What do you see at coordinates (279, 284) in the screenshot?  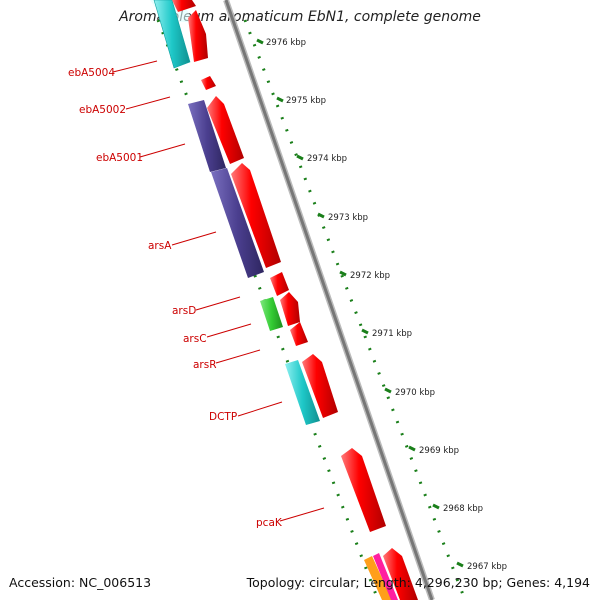 I see `gene-arrow-arsA` at bounding box center [279, 284].